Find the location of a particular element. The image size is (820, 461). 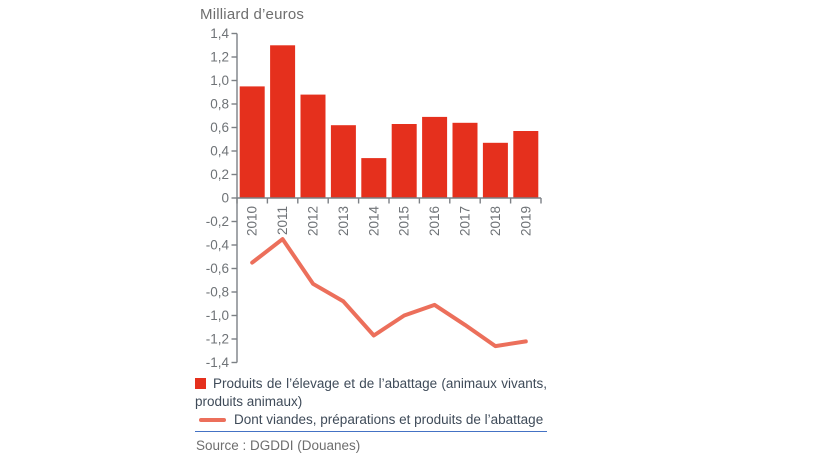

line-series is located at coordinates (389, 293).